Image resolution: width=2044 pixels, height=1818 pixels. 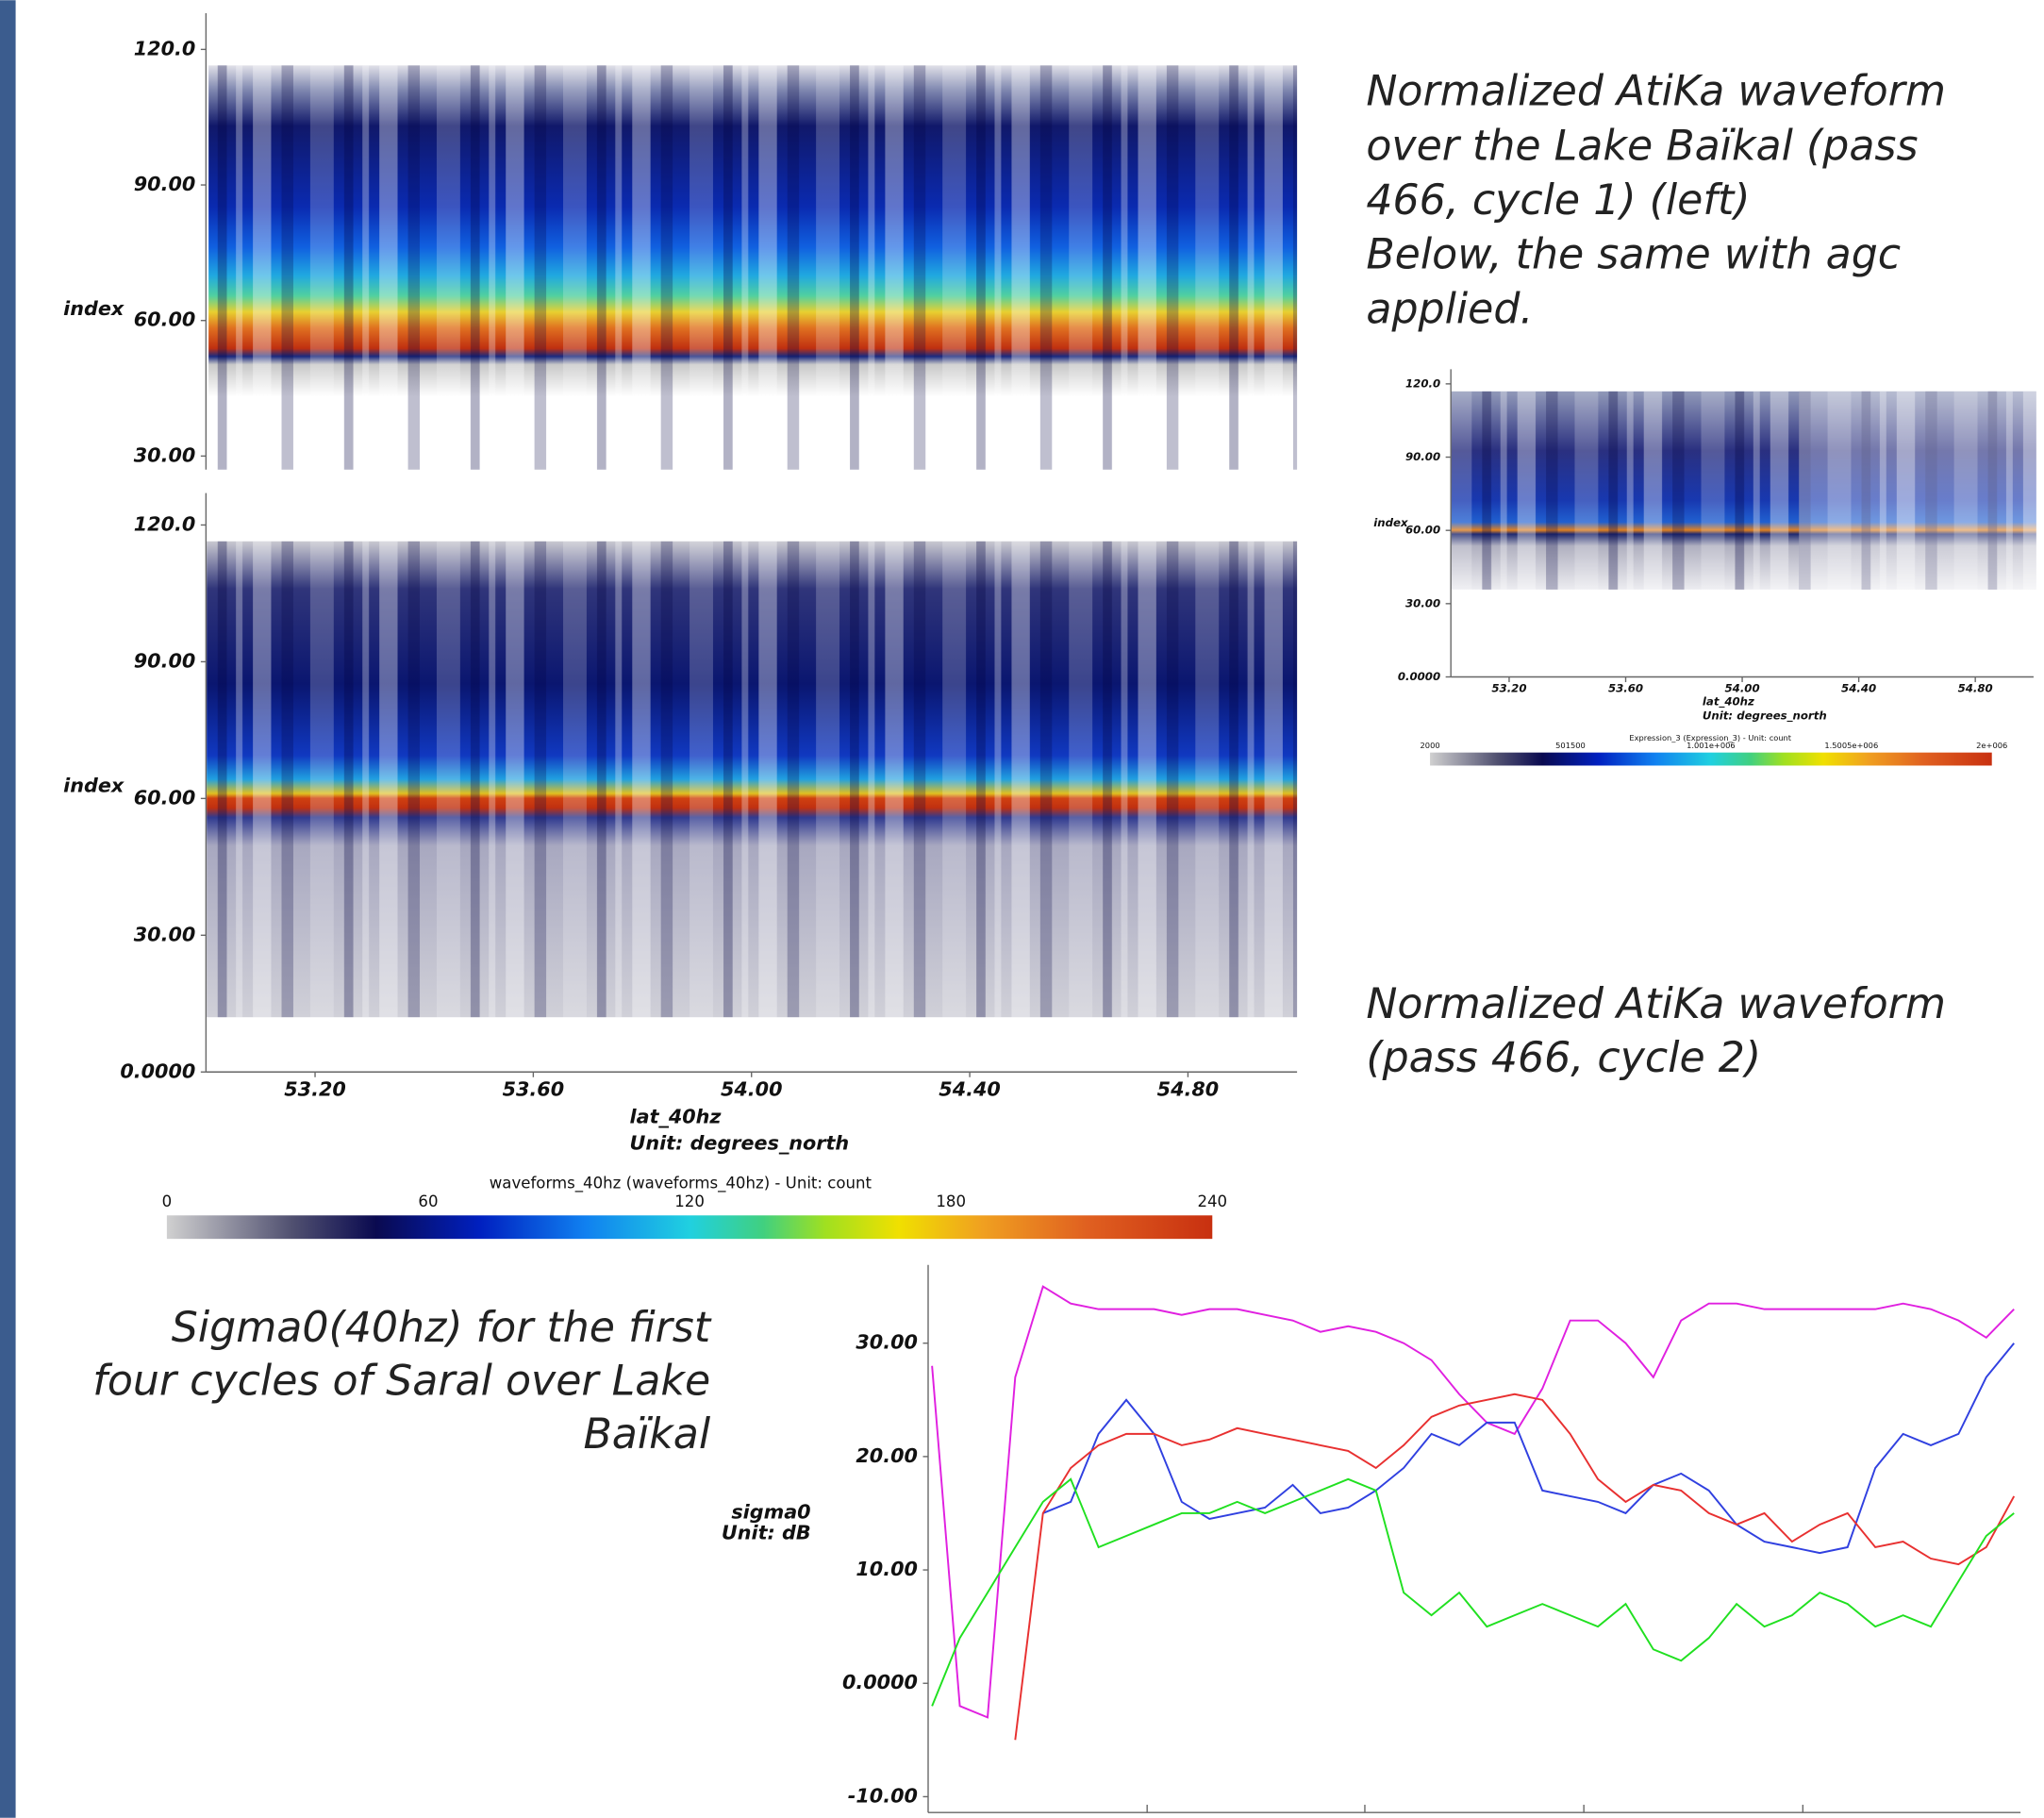 What do you see at coordinates (1991, 745) in the screenshot?
I see `colorbar-tick-label: 2e+006` at bounding box center [1991, 745].